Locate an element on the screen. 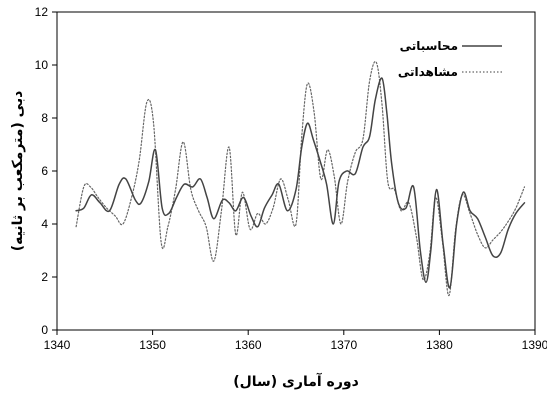 The image size is (547, 396). x-tick-label: 1380 is located at coordinates (439, 345).